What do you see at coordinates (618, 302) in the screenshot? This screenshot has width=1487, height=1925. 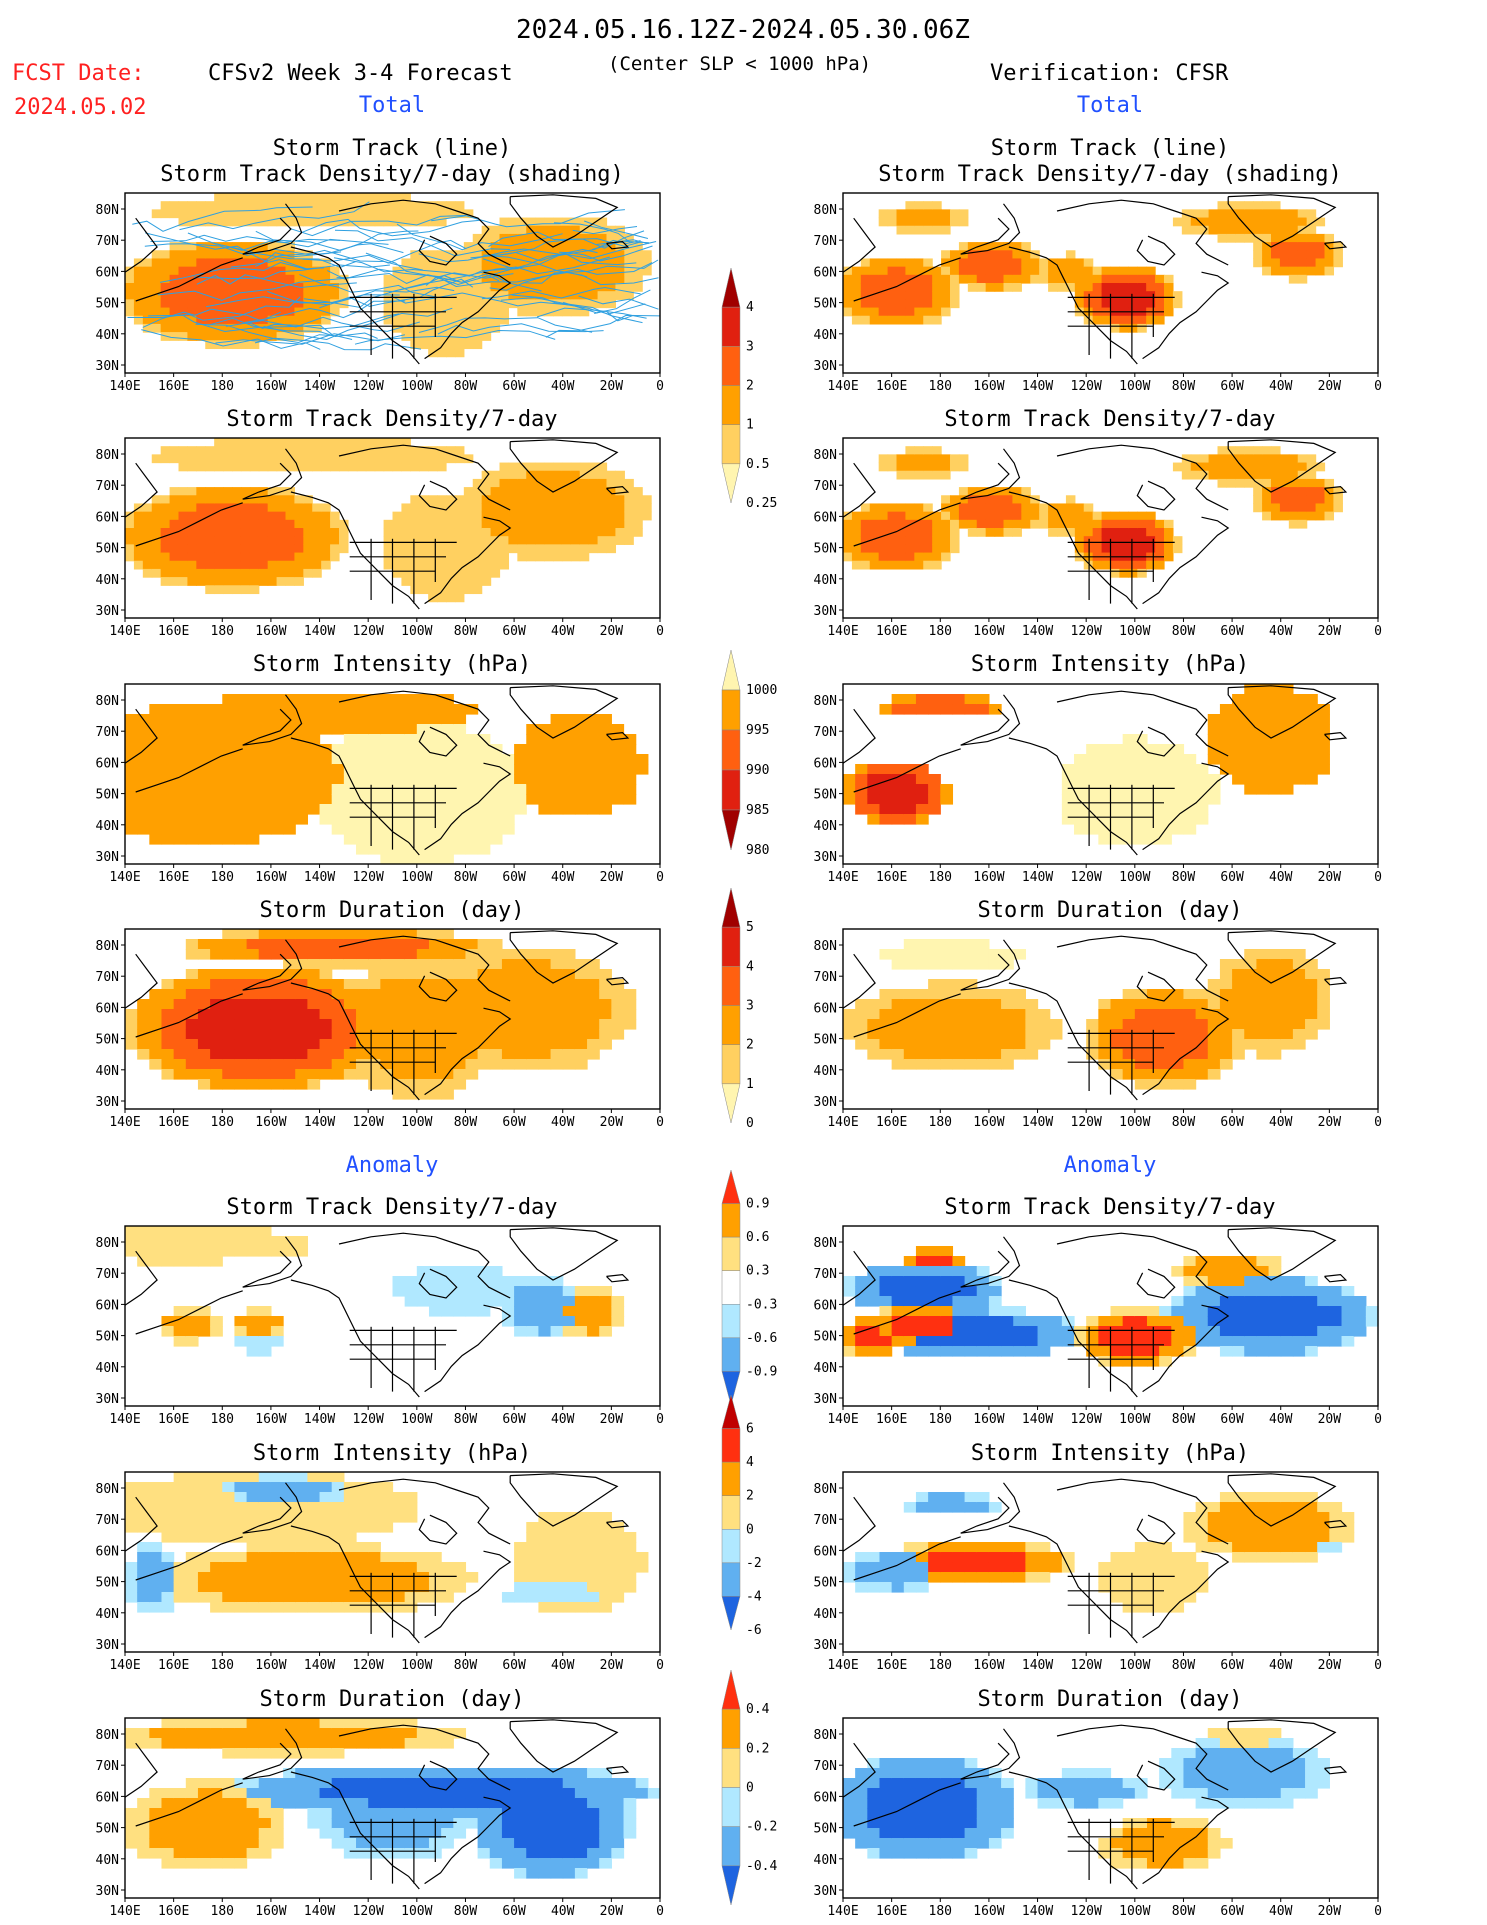 I see `storm-track-line` at bounding box center [618, 302].